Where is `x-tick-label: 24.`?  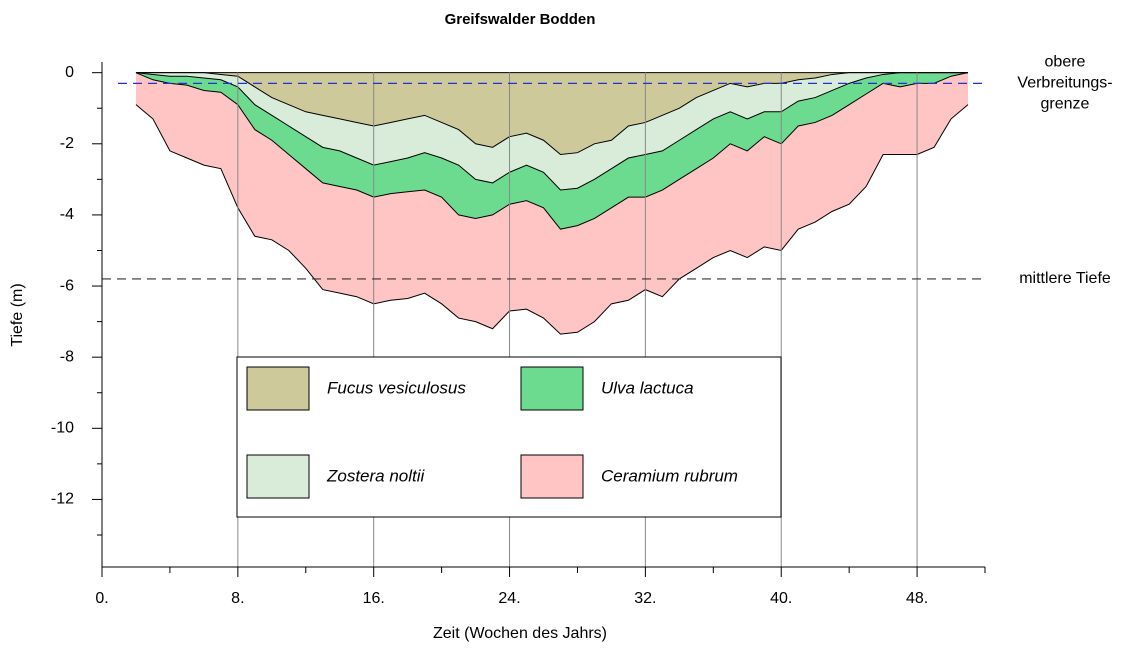
x-tick-label: 24. is located at coordinates (509, 598).